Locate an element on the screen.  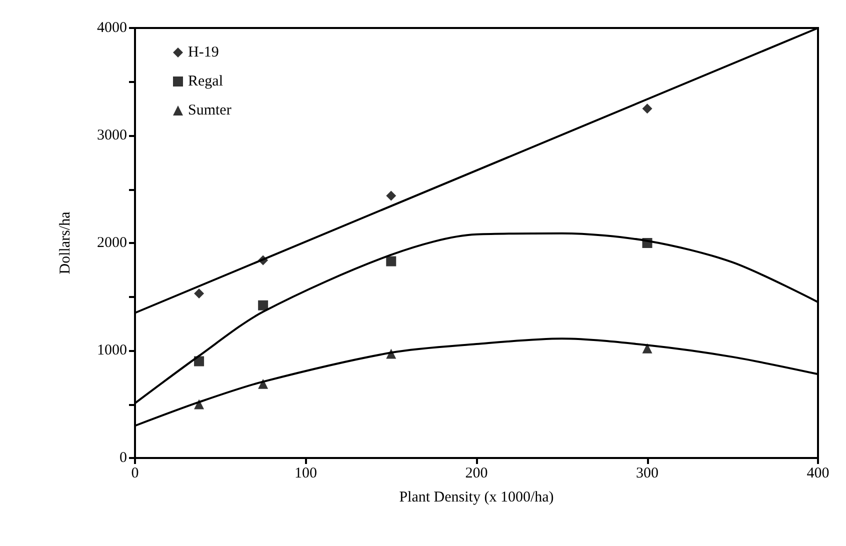
x-tick-label: 400 is located at coordinates (818, 474).